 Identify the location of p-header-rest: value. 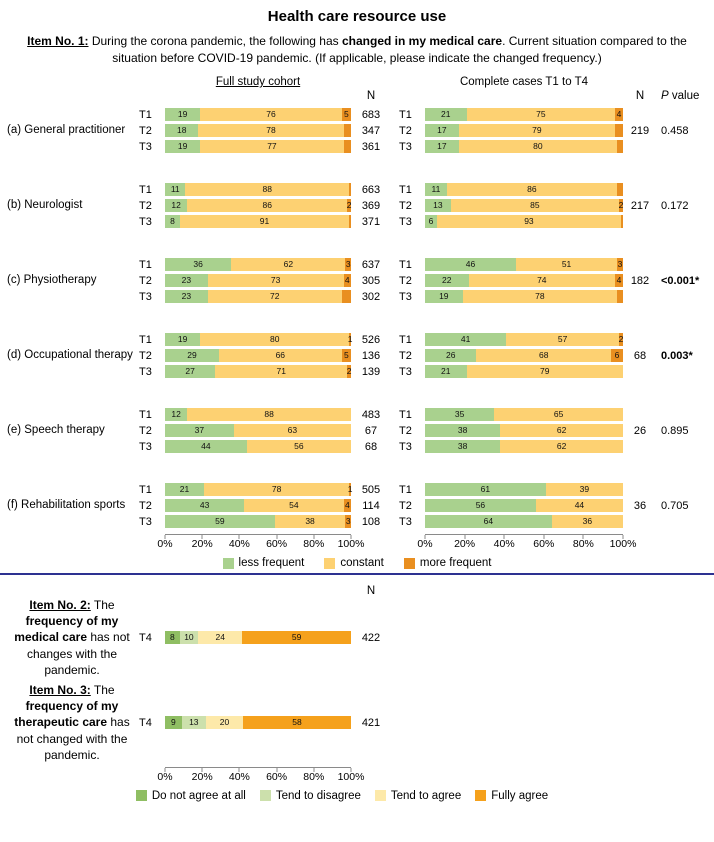
(684, 96).